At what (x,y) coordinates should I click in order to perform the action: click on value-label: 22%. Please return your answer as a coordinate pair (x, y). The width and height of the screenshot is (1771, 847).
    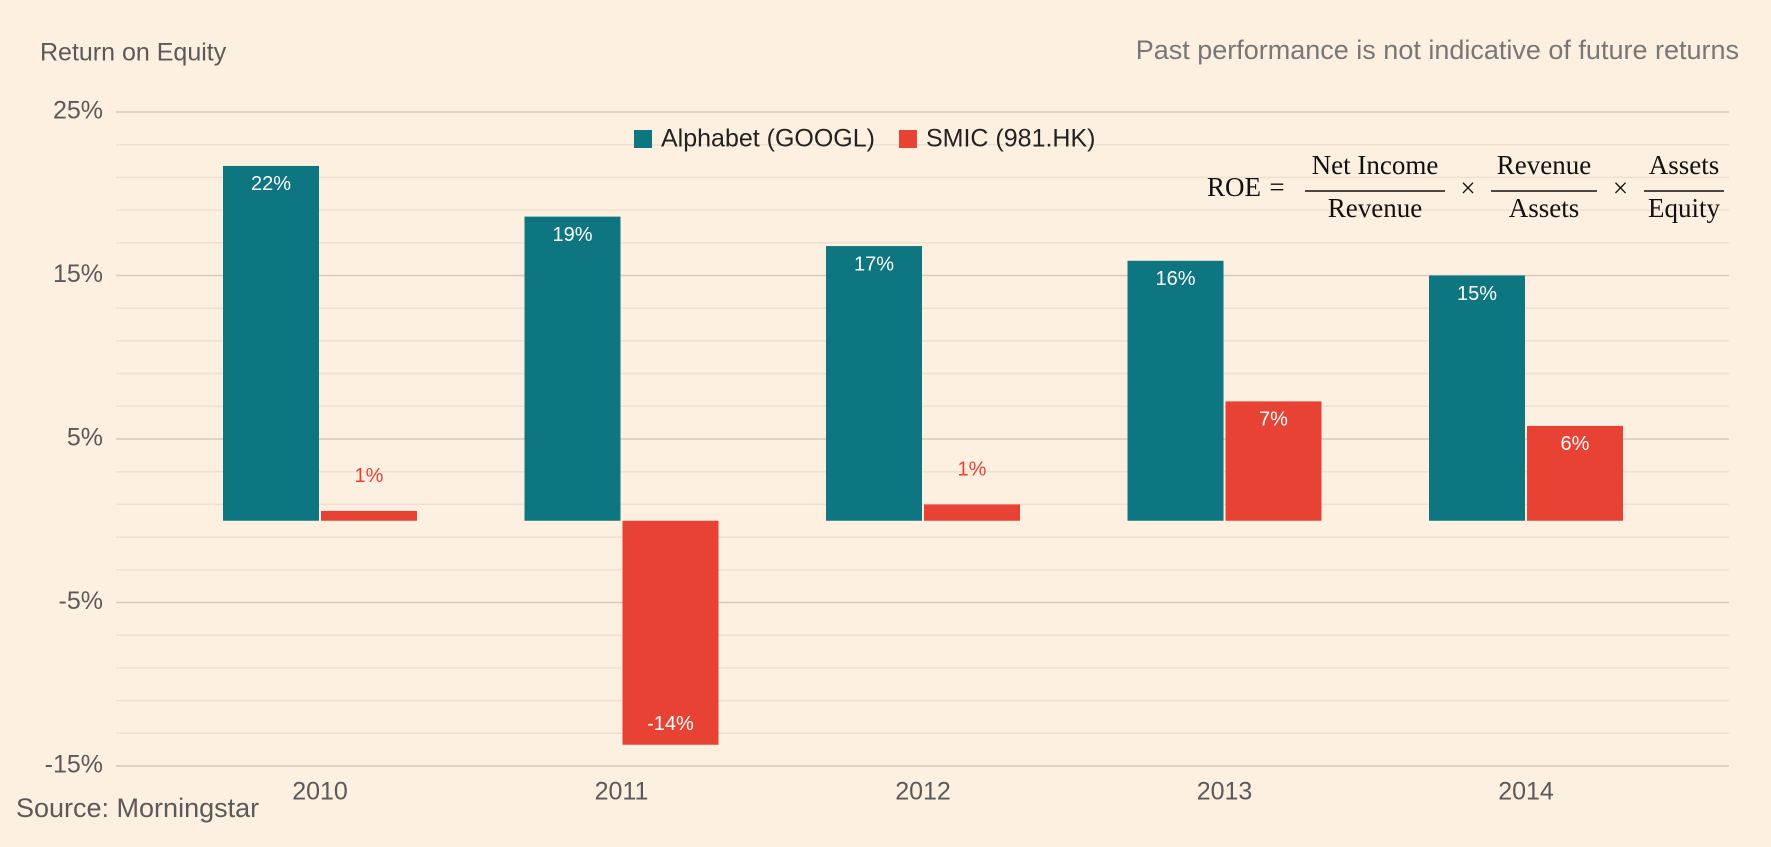
    Looking at the image, I should click on (271, 184).